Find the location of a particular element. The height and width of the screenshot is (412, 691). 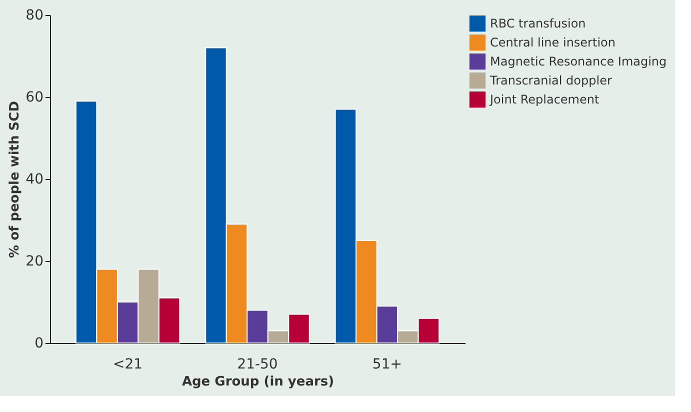

y-tick-label: 40 is located at coordinates (35, 180).